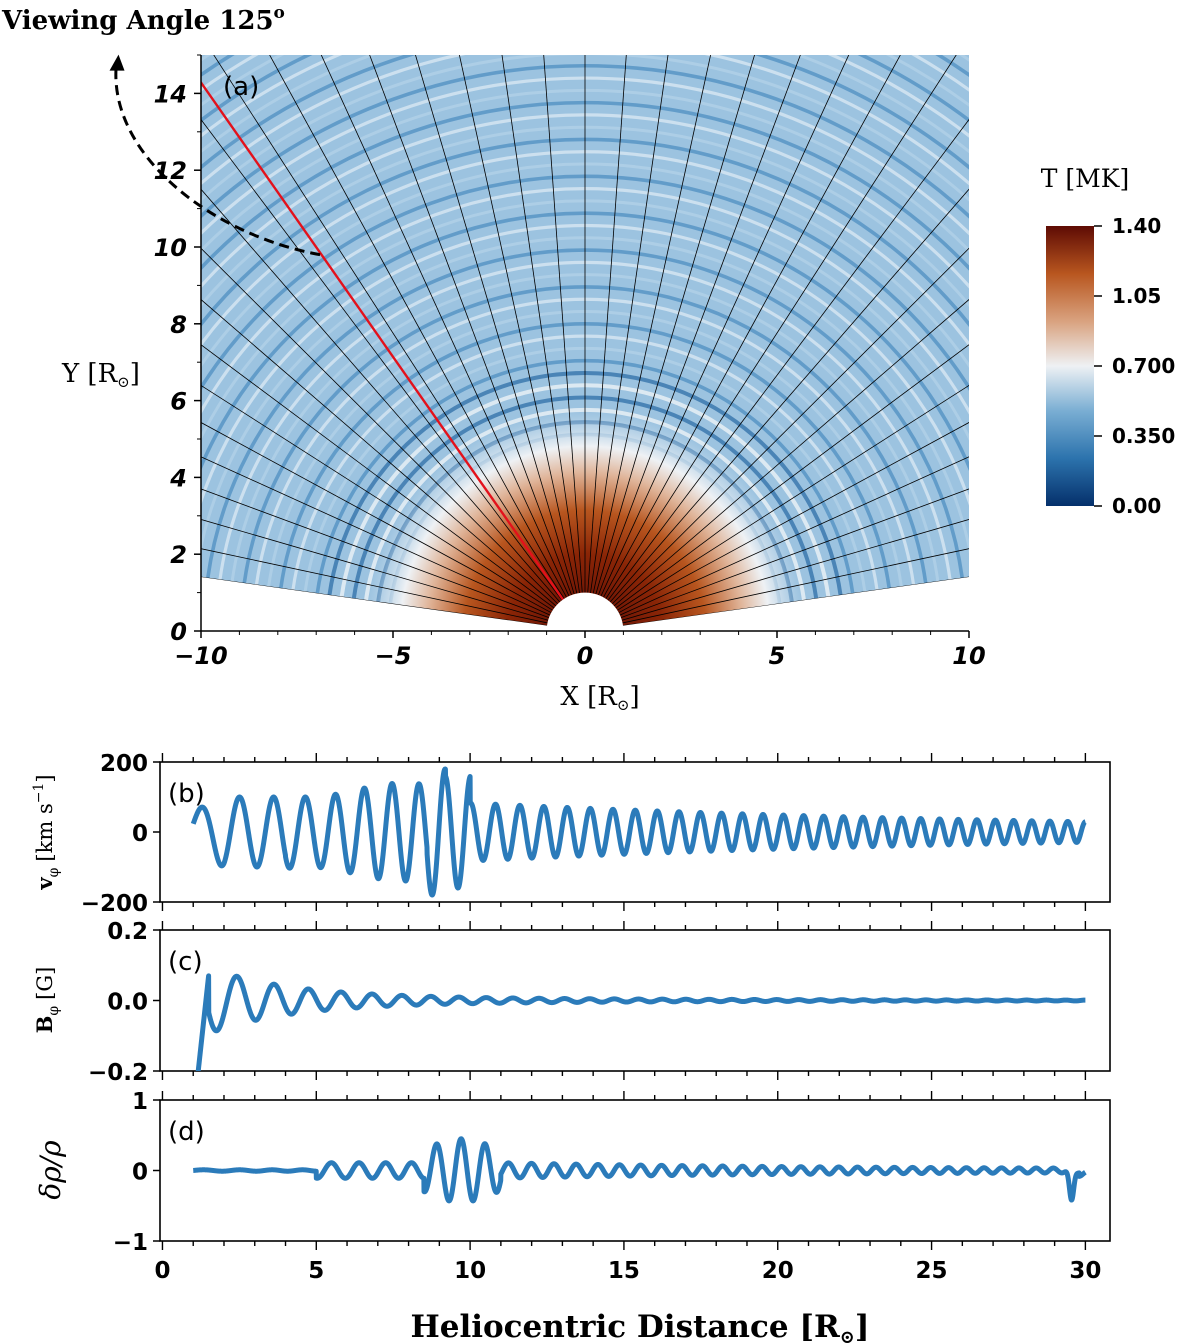  I want to click on velocity-y-label-units: [km s, so click(45, 832).